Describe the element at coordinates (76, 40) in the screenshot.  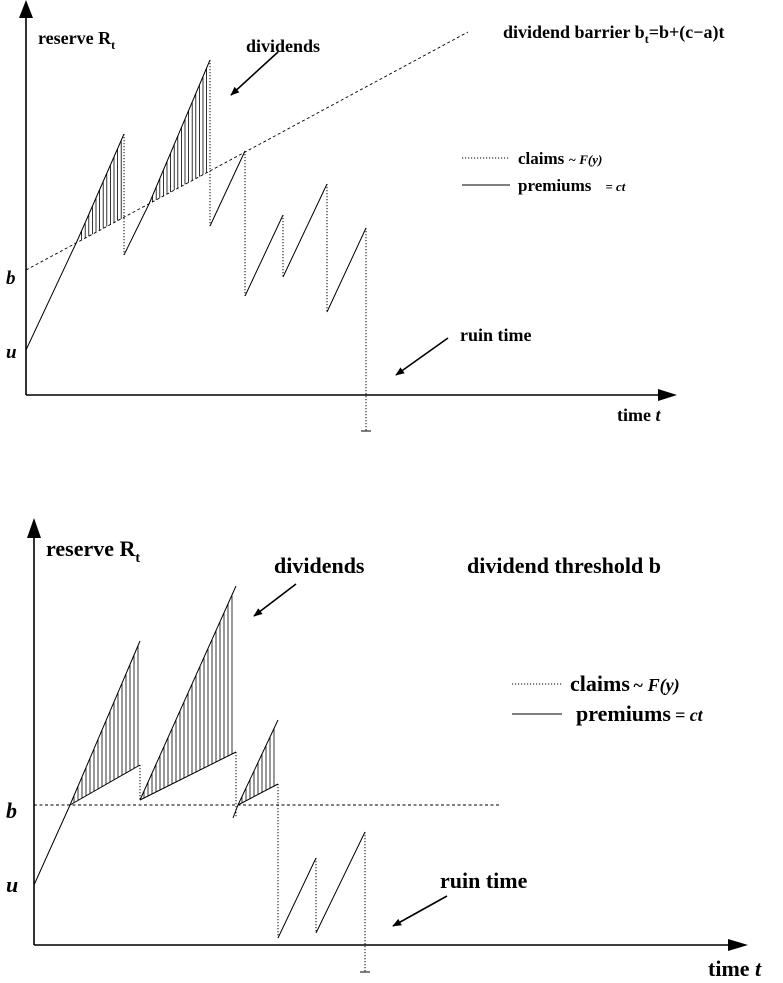
I see `top-y-axis-label: reserve Rt` at that location.